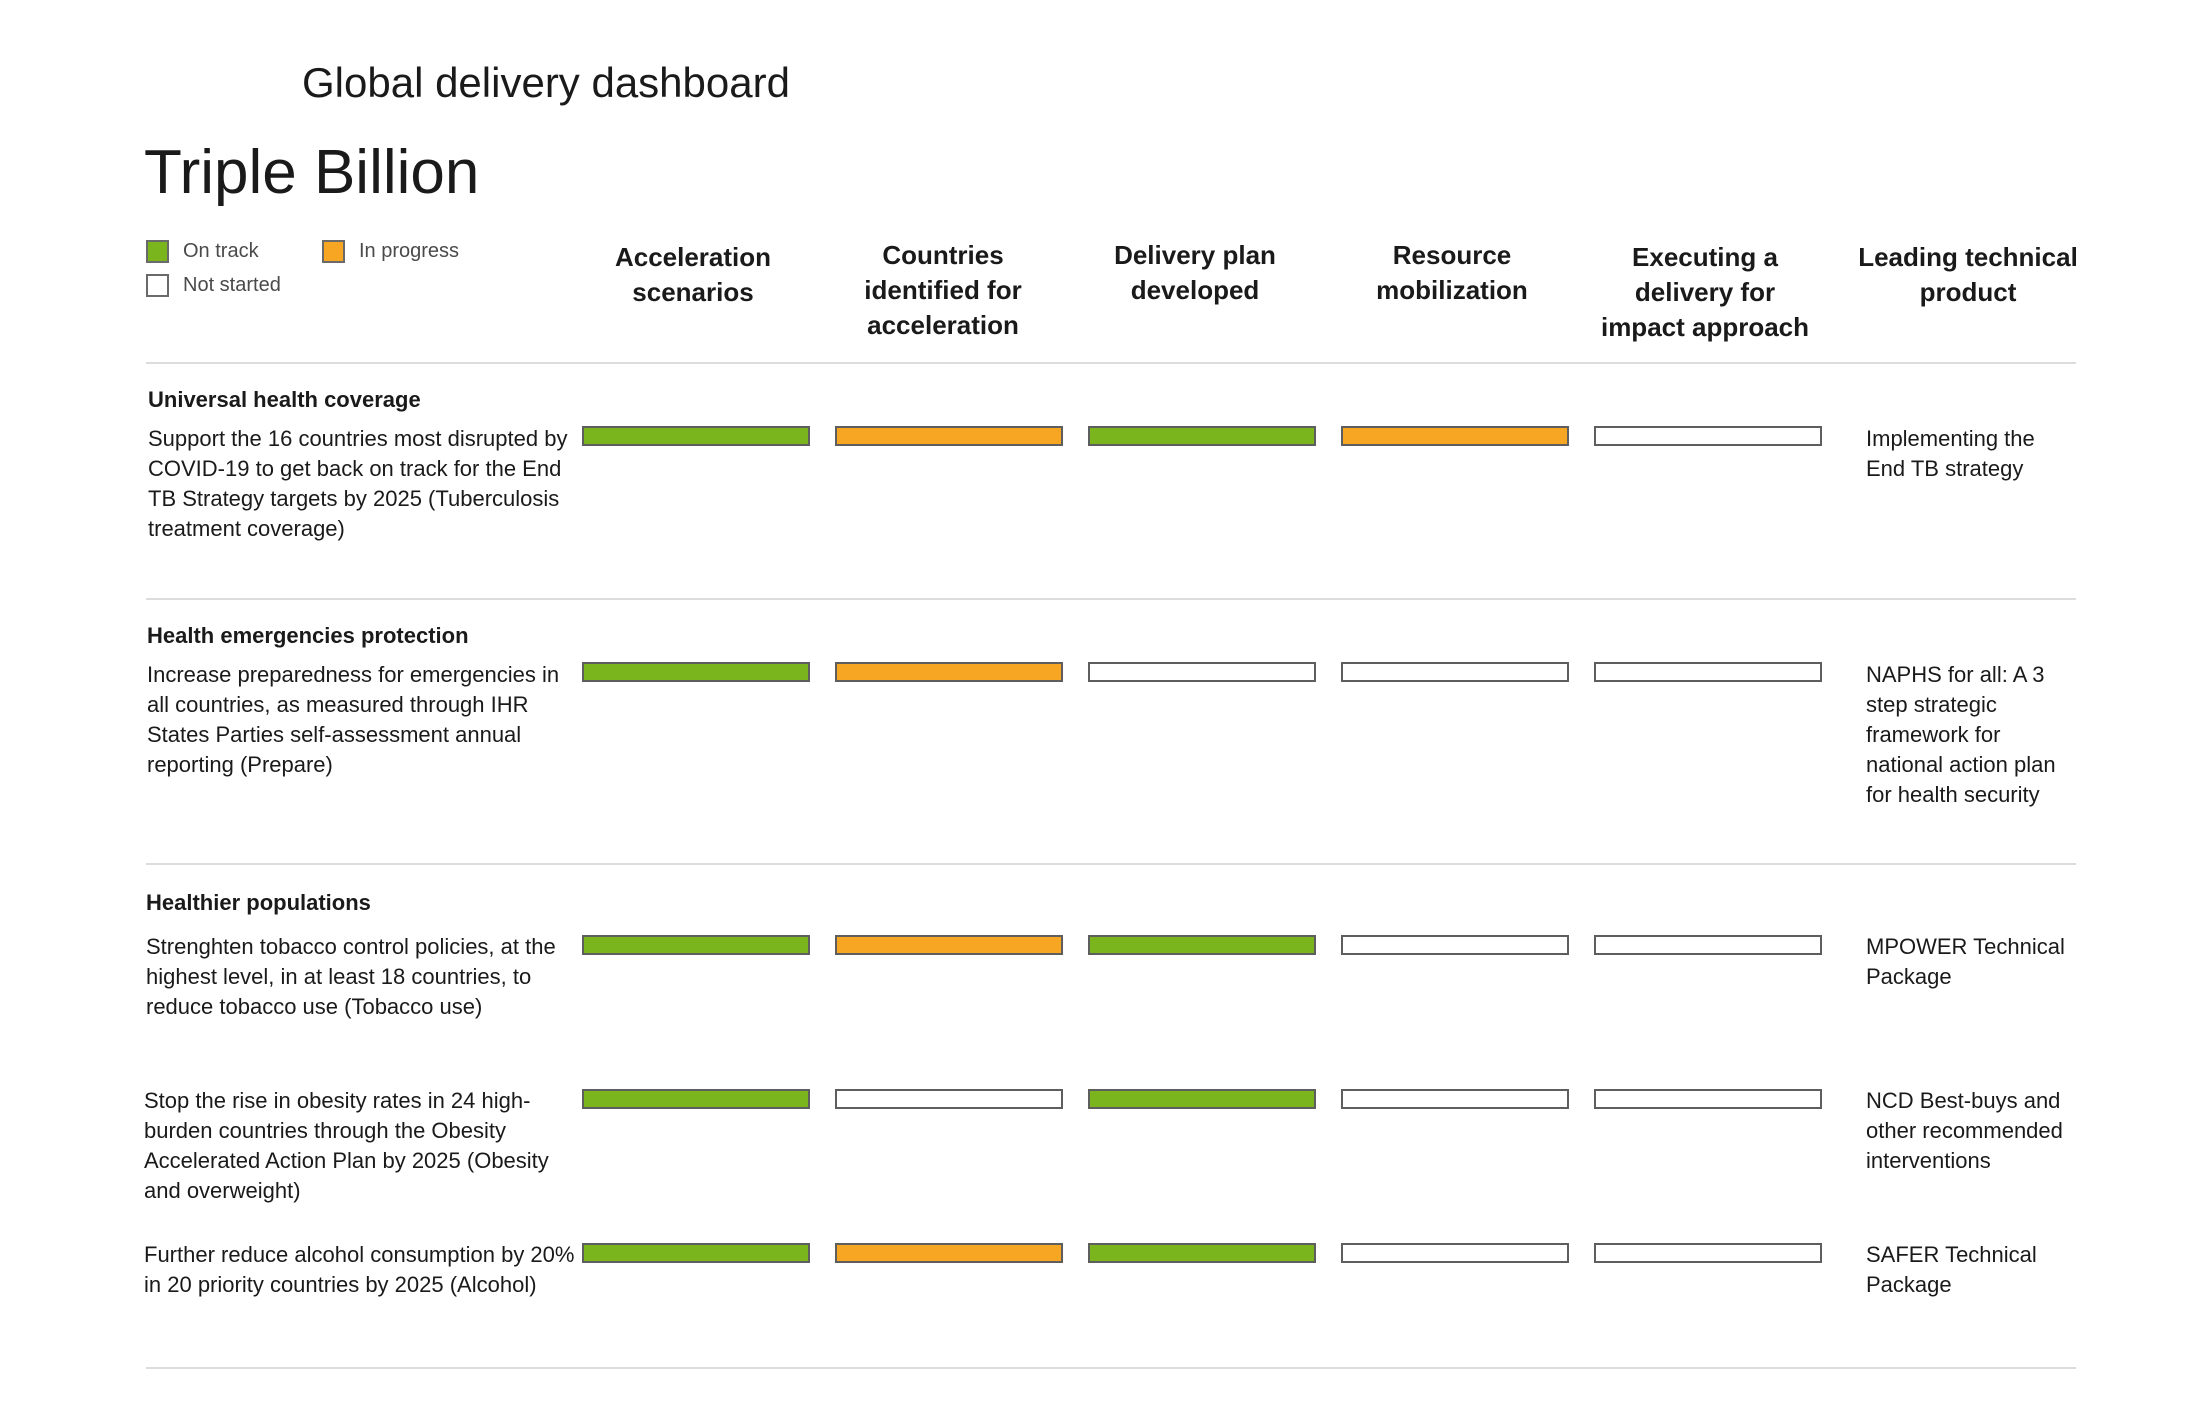 This screenshot has height=1408, width=2188. I want to click on column-header-acceleration-scenarios: Acceleration scenarios, so click(693, 274).